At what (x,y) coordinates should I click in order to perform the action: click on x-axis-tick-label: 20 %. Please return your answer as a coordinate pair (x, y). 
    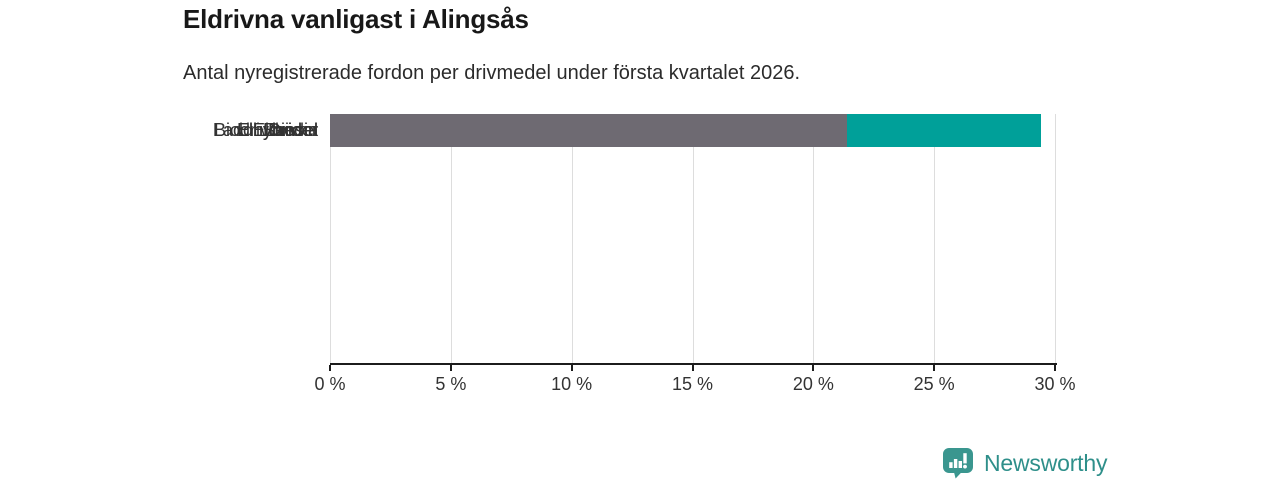
    Looking at the image, I should click on (813, 384).